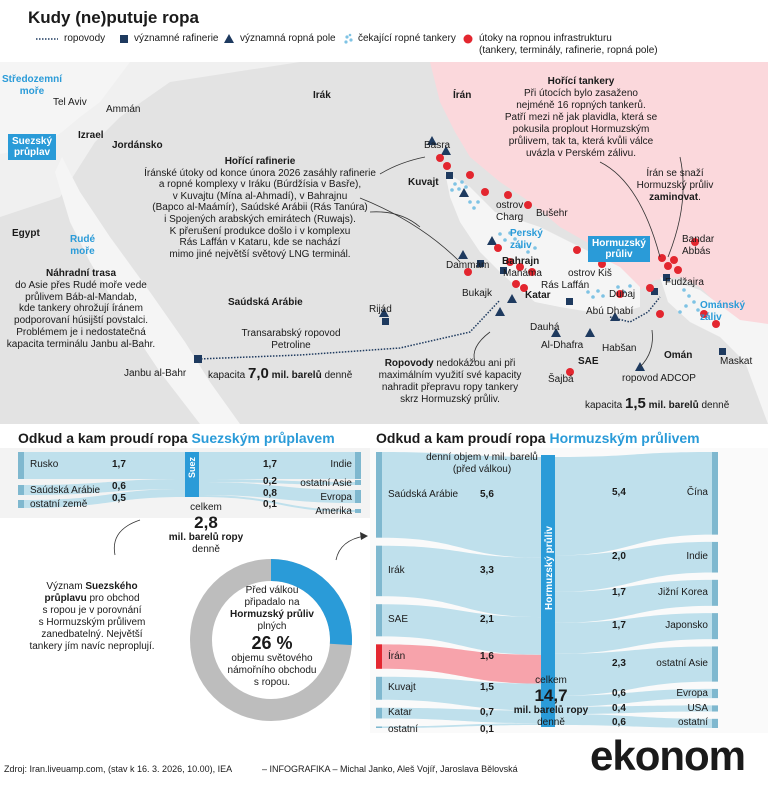  Describe the element at coordinates (610, 311) in the screenshot. I see `city-abu-dhabi: Abú Dhabí` at that location.